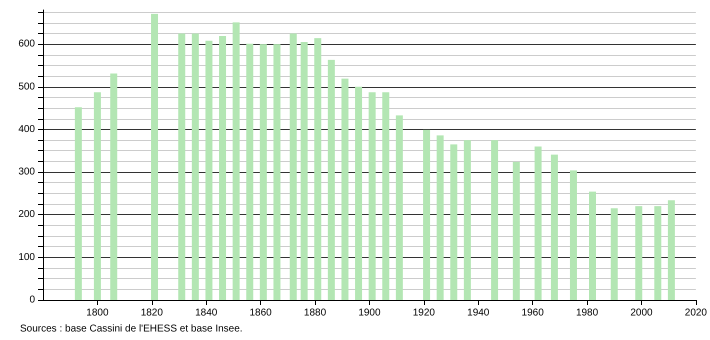  What do you see at coordinates (131, 329) in the screenshot?
I see `source-note: Sources : base Cassini de l'EHESS et base Insee.` at bounding box center [131, 329].